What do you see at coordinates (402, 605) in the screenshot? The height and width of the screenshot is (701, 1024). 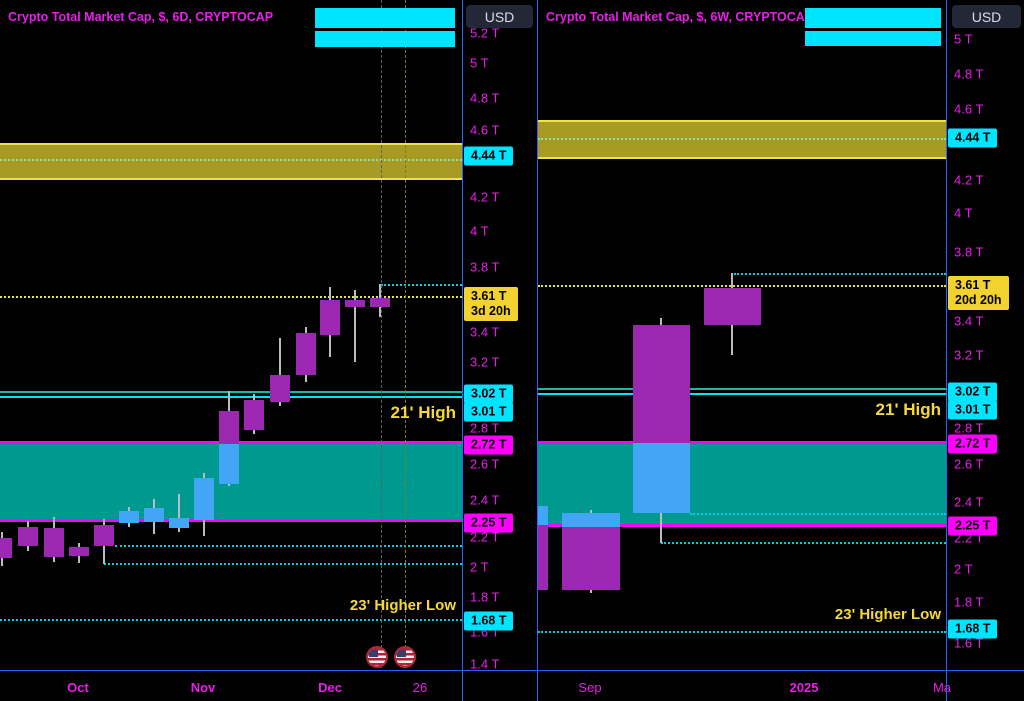 I see `left-23-higher-low-annotation: 23' Higher Low` at bounding box center [402, 605].